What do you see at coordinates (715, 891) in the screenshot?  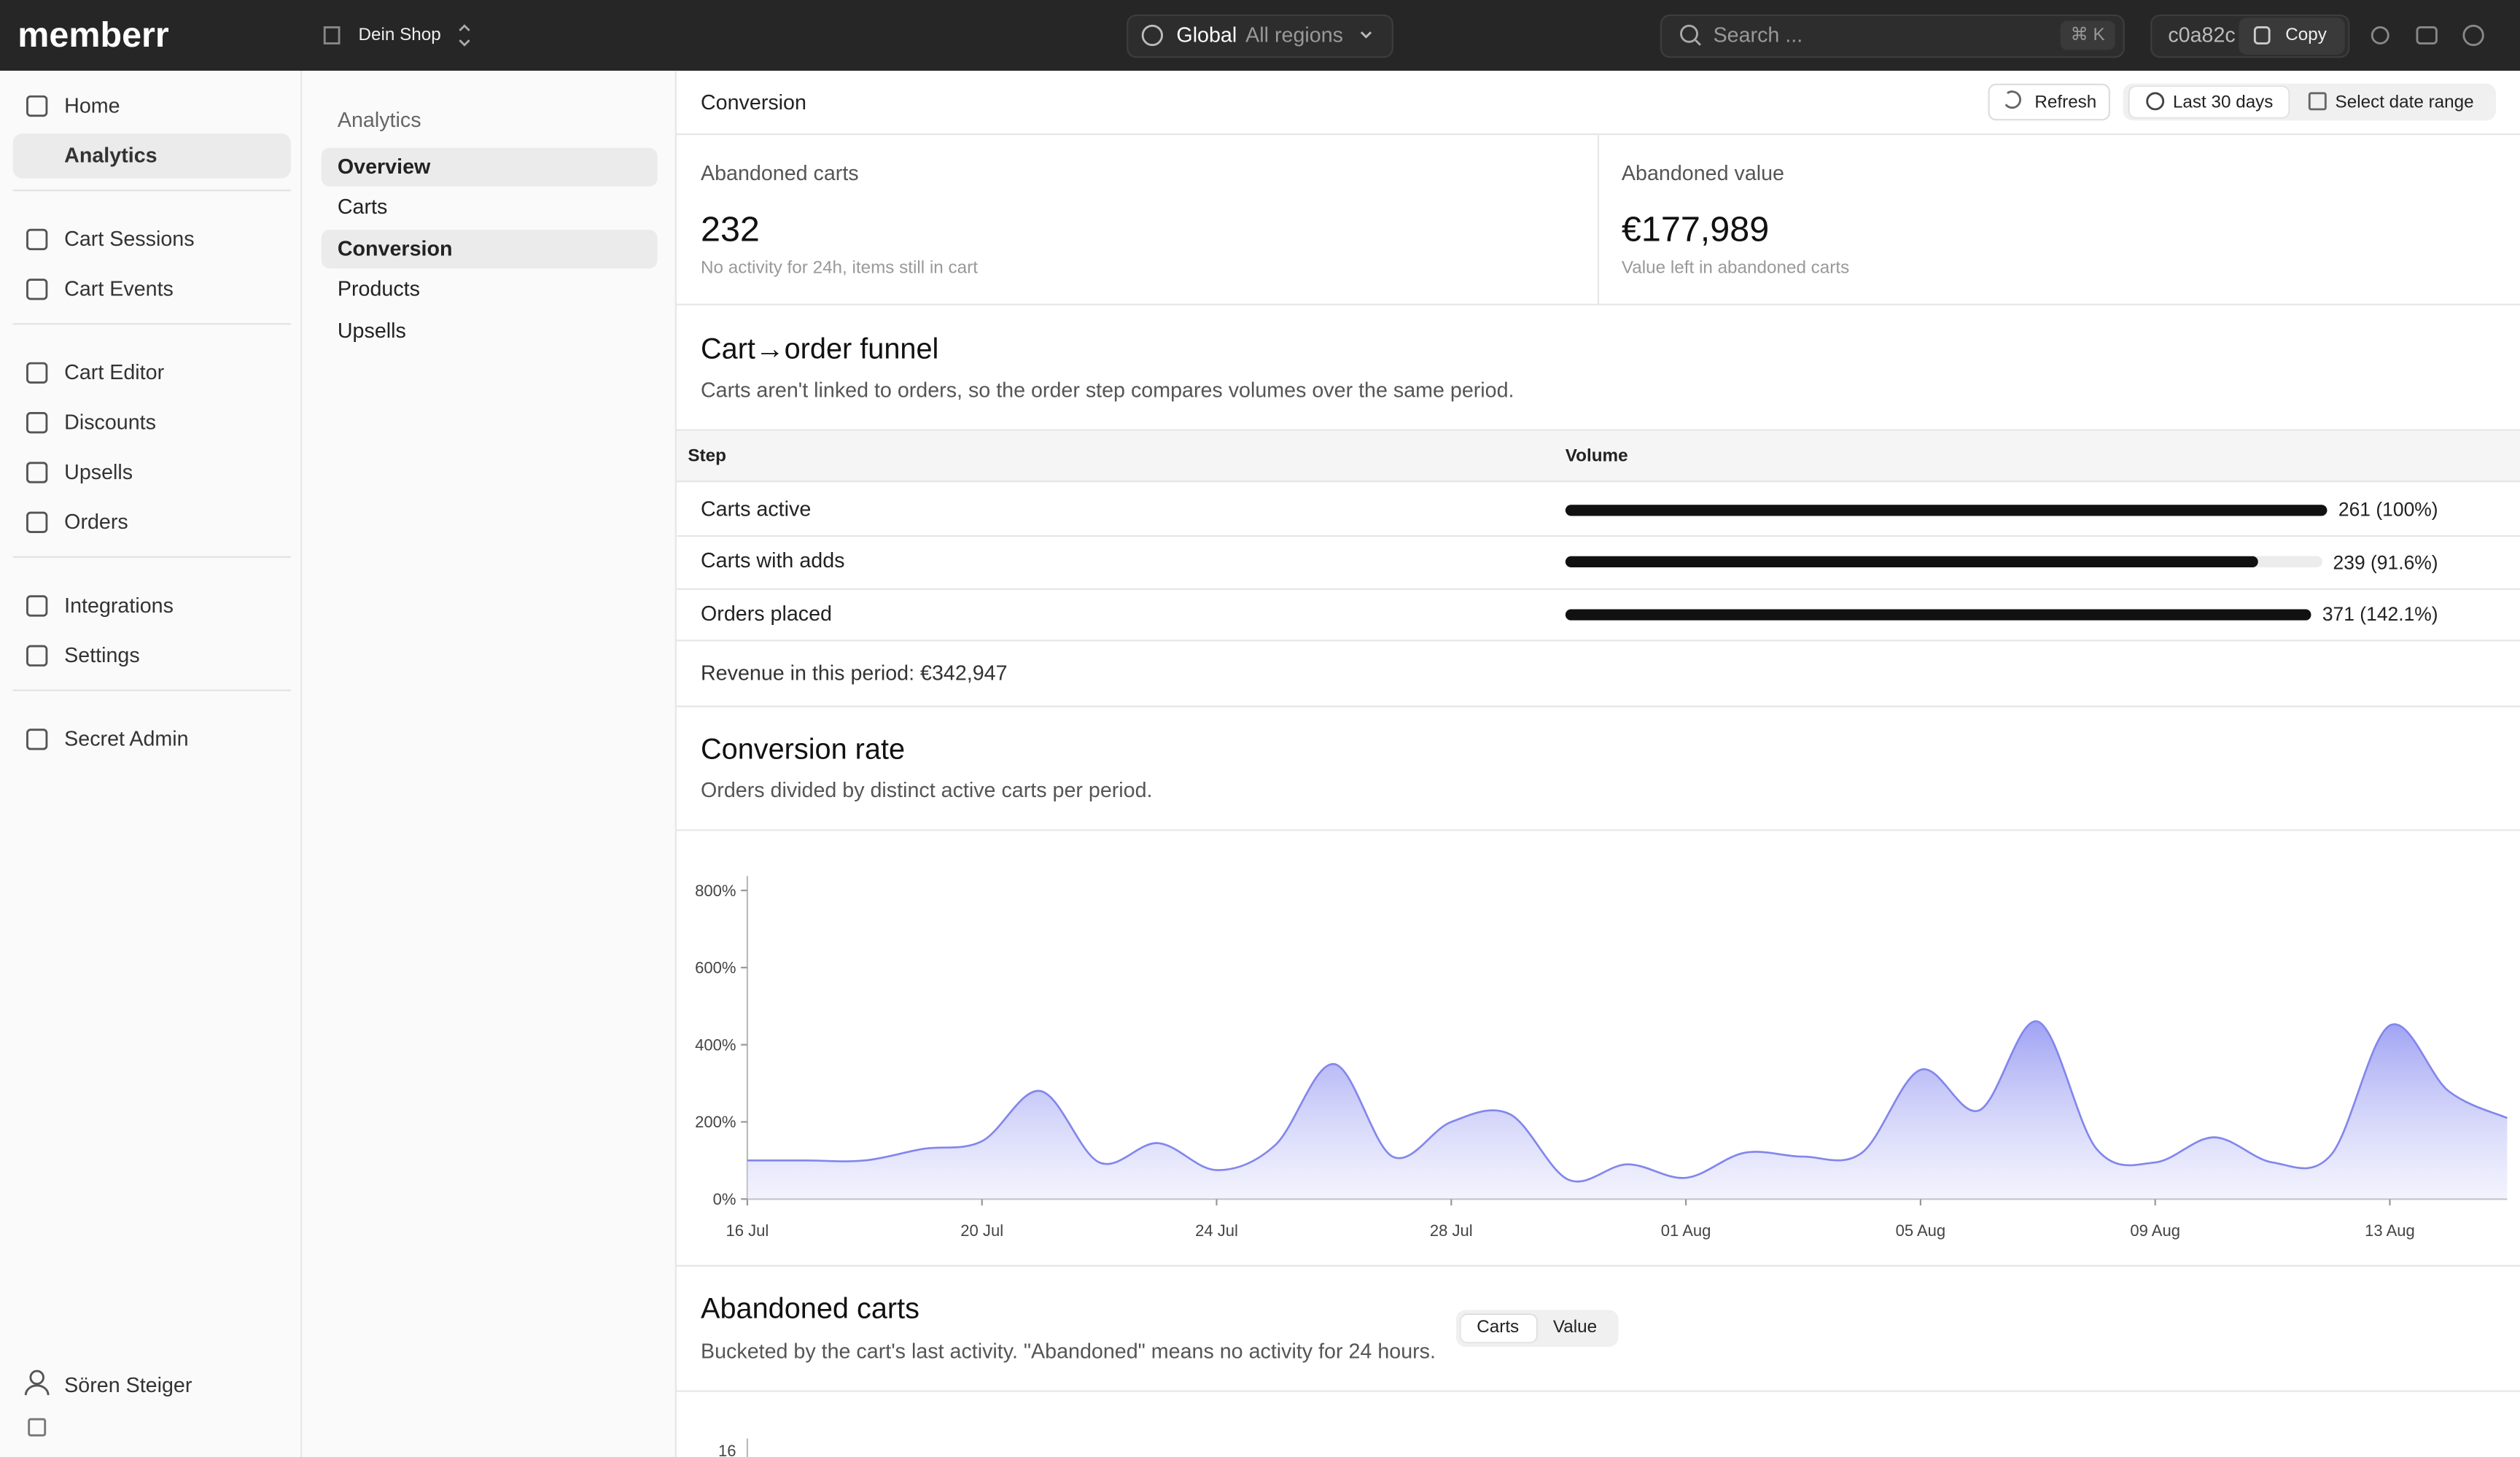 I see `y-tick-label: 800%` at bounding box center [715, 891].